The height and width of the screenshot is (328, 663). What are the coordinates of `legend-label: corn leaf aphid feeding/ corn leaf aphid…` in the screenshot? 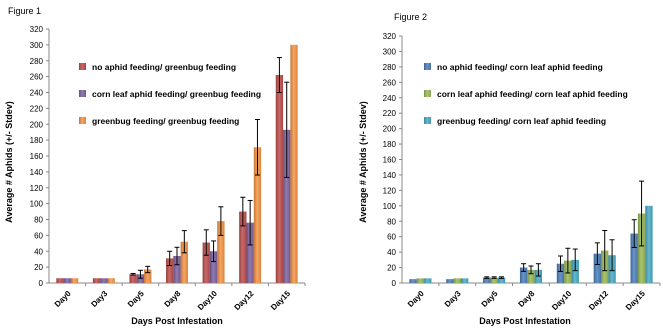 It's located at (532, 94).